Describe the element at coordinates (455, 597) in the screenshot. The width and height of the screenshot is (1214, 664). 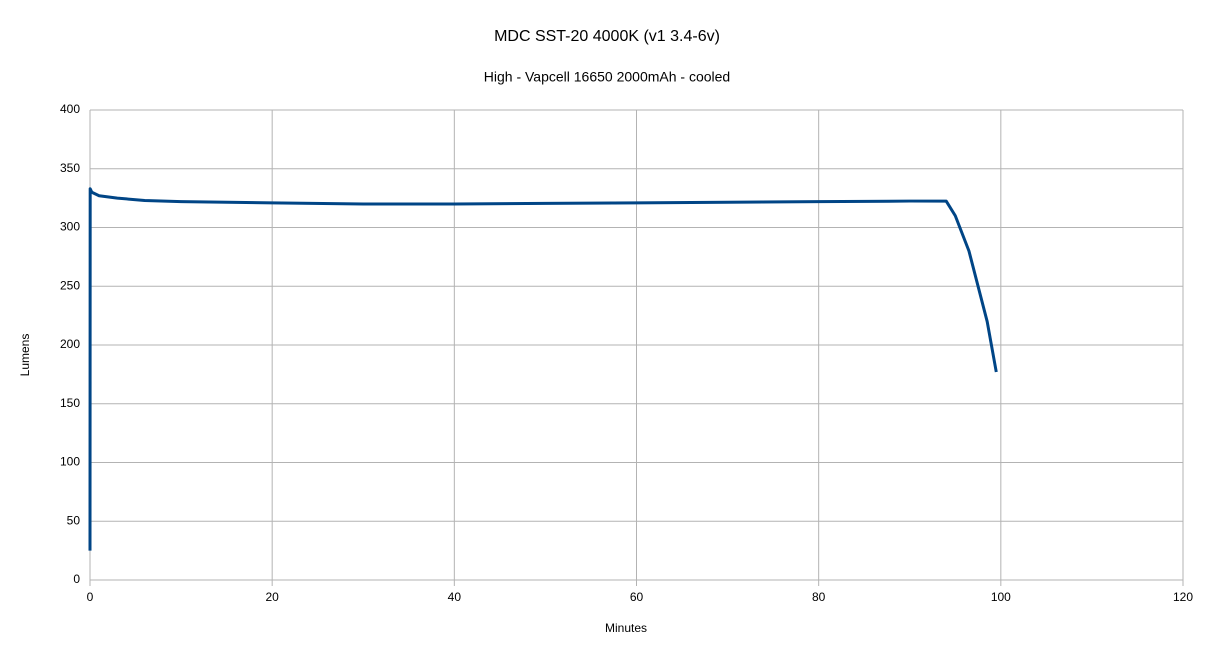
I see `x-tick-label: 40` at that location.